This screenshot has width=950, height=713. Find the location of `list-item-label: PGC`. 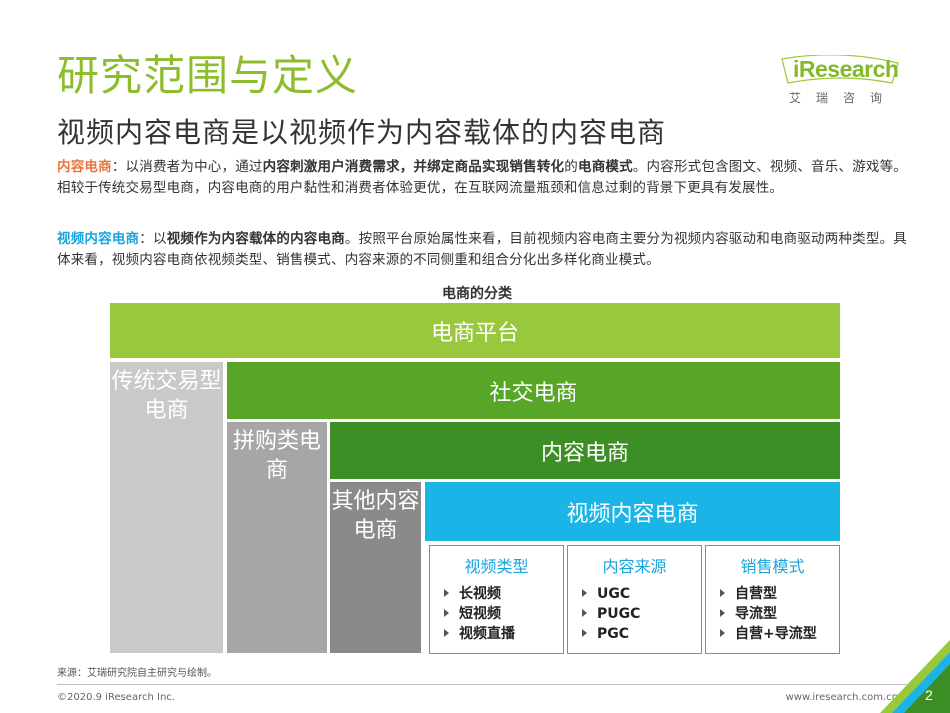

list-item-label: PGC is located at coordinates (613, 634).